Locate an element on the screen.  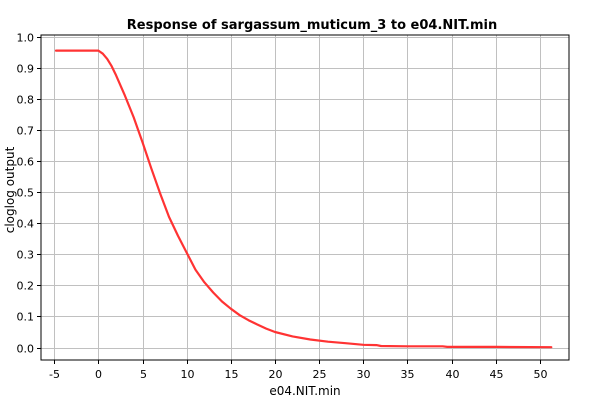
y-axis-label: cloglog output is located at coordinates (10, 189).